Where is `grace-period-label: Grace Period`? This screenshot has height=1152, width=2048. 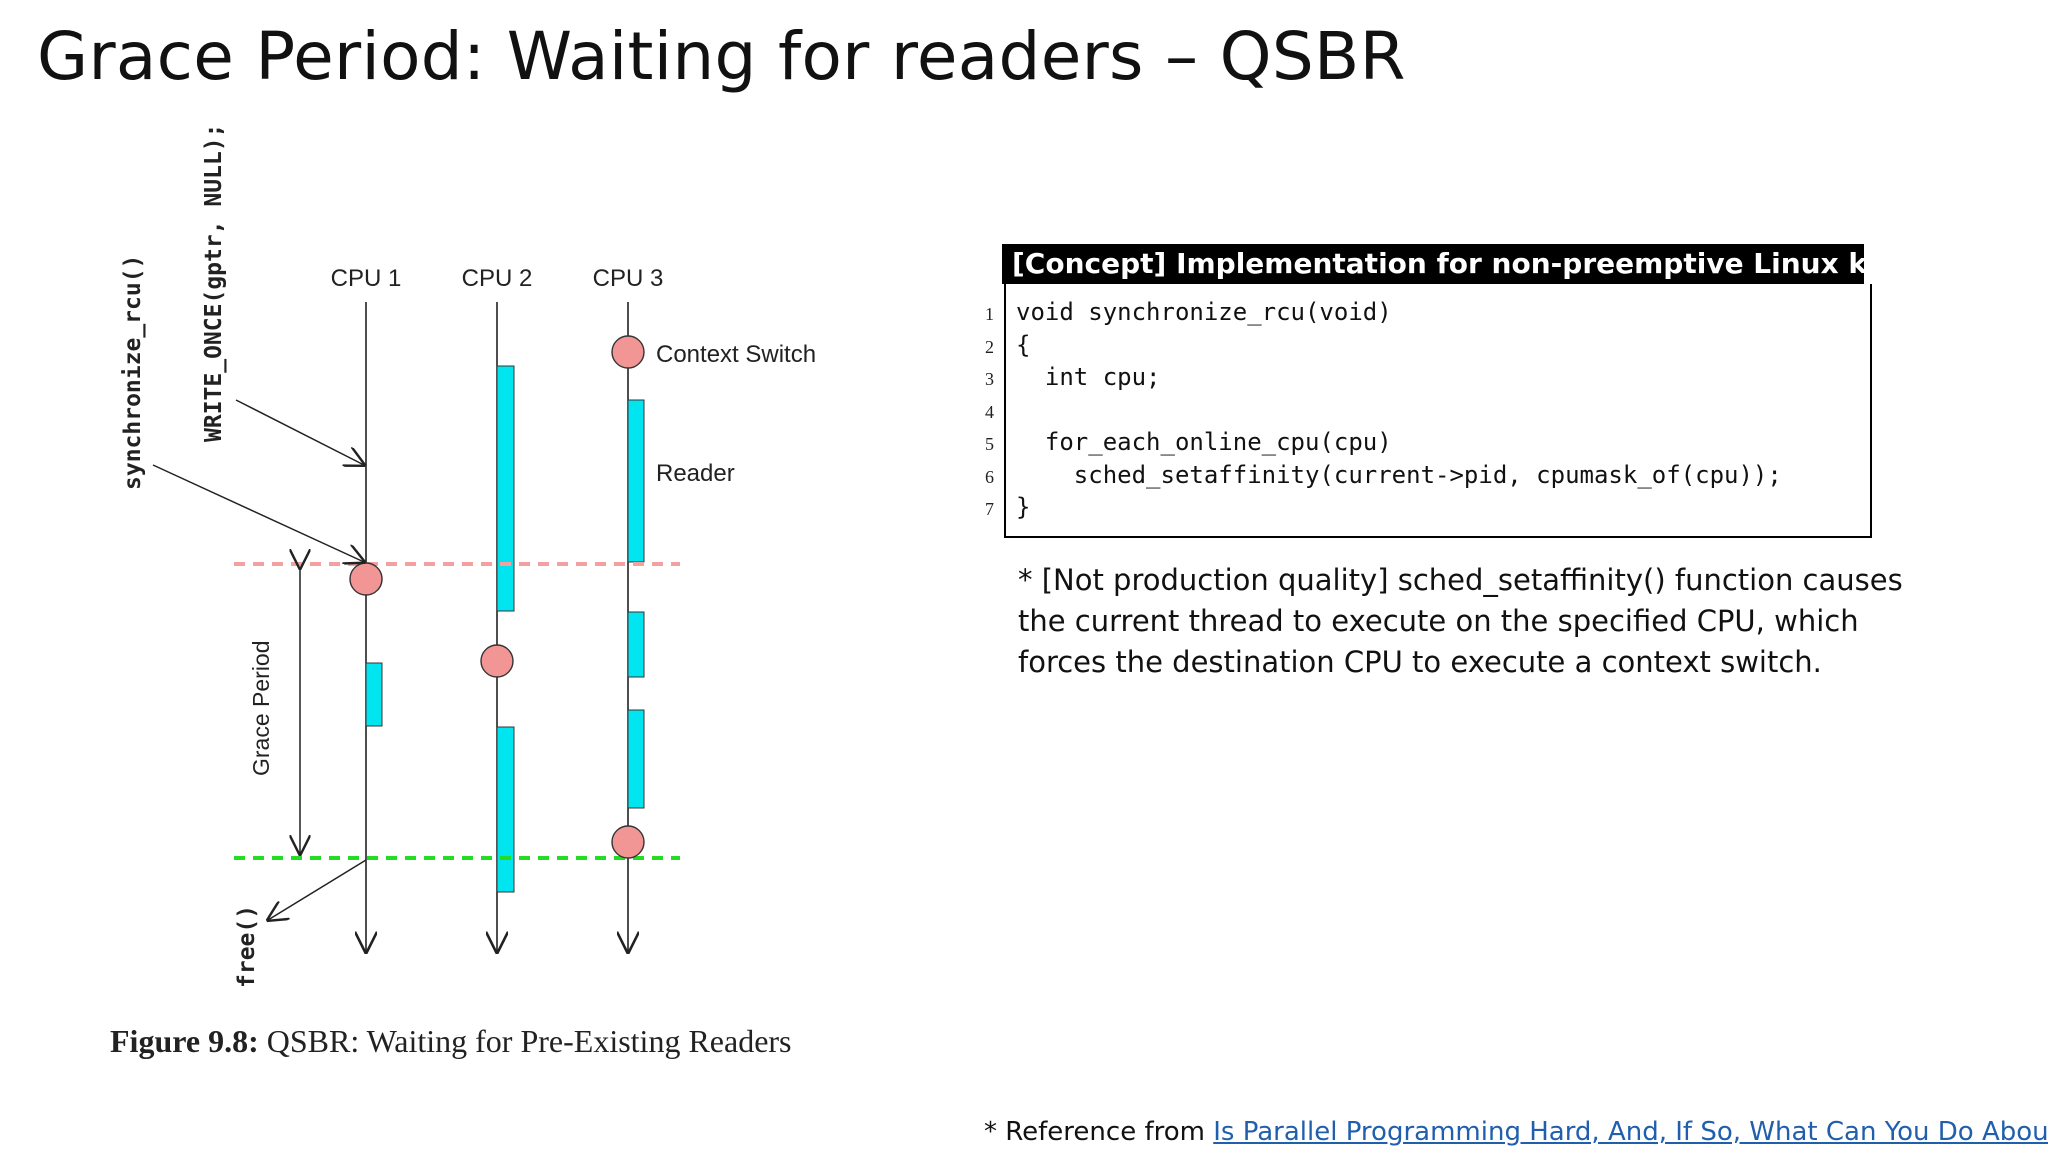 grace-period-label: Grace Period is located at coordinates (261, 708).